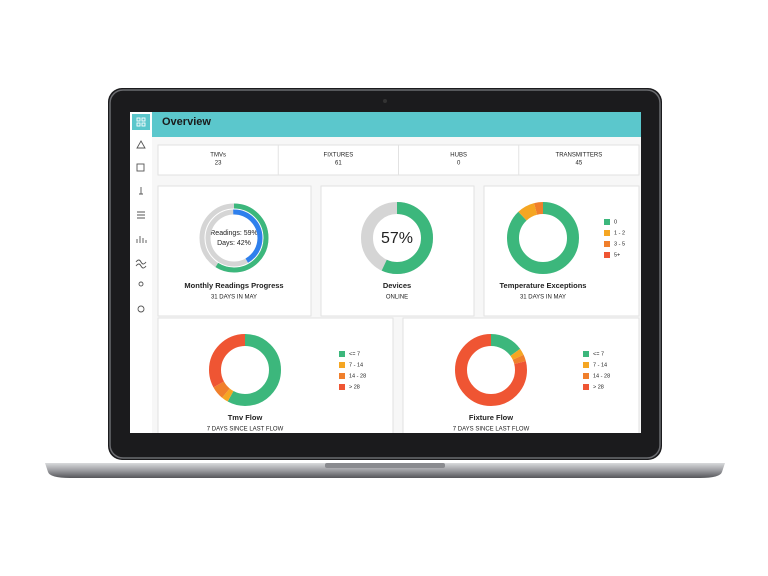 This screenshot has height=576, width=768. Describe the element at coordinates (579, 156) in the screenshot. I see `stat-label: TRANSMITTERS` at that location.